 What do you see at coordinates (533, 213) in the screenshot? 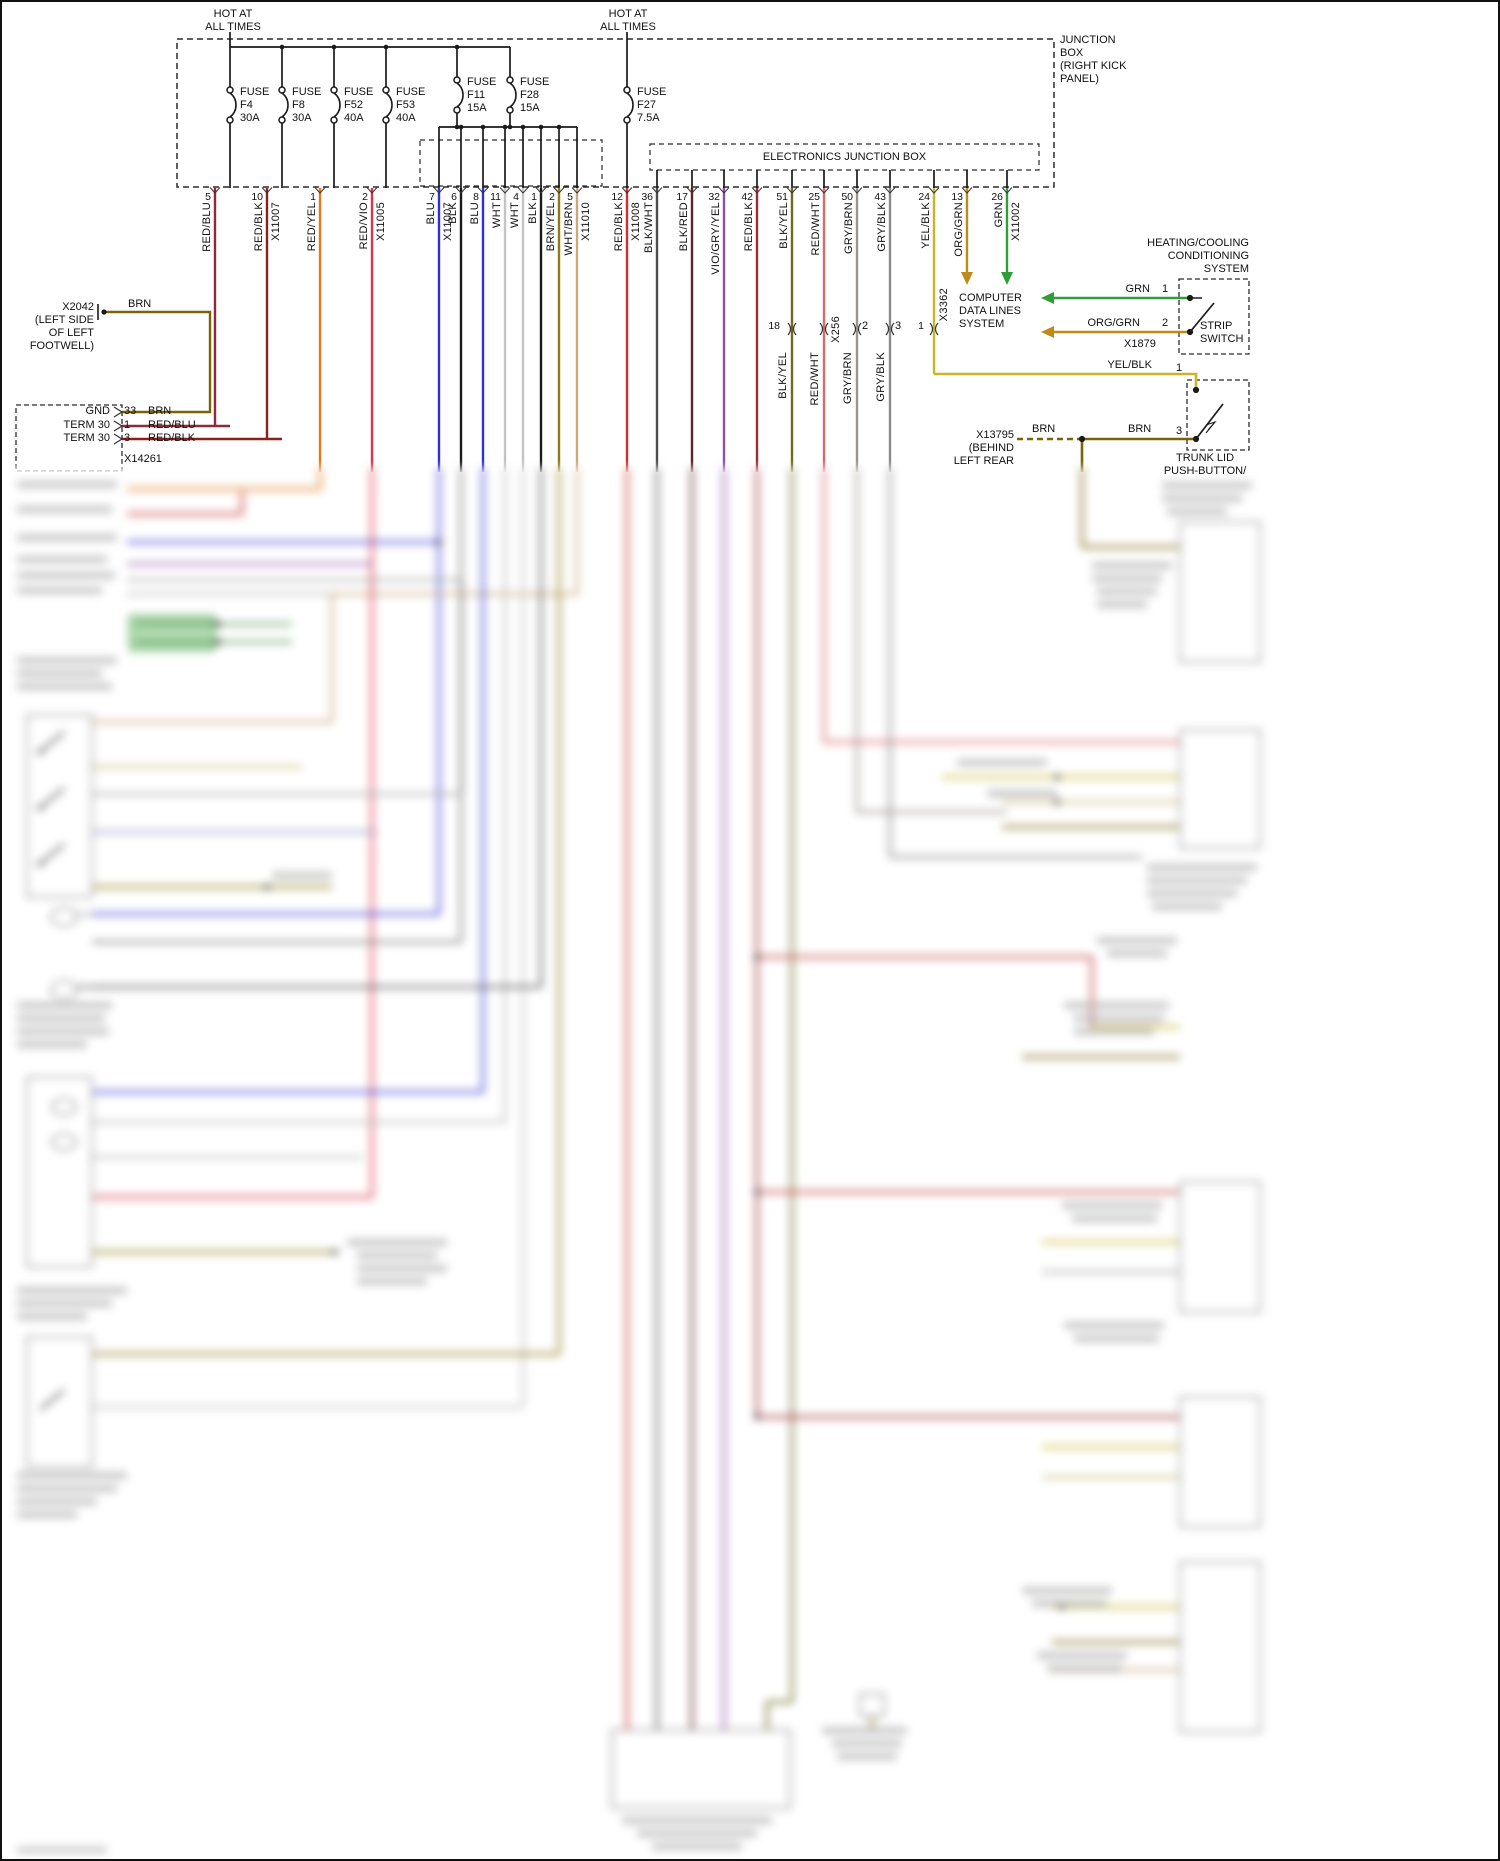
I see `wire-color-label: BLK` at bounding box center [533, 213].